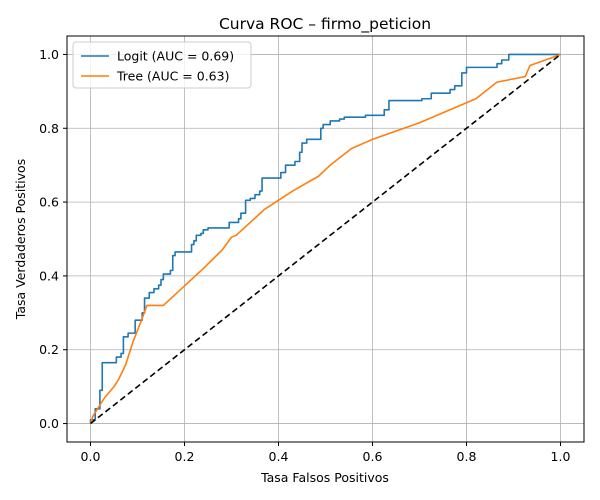  What do you see at coordinates (49, 275) in the screenshot?
I see `y-tick-label: 0.4` at bounding box center [49, 275].